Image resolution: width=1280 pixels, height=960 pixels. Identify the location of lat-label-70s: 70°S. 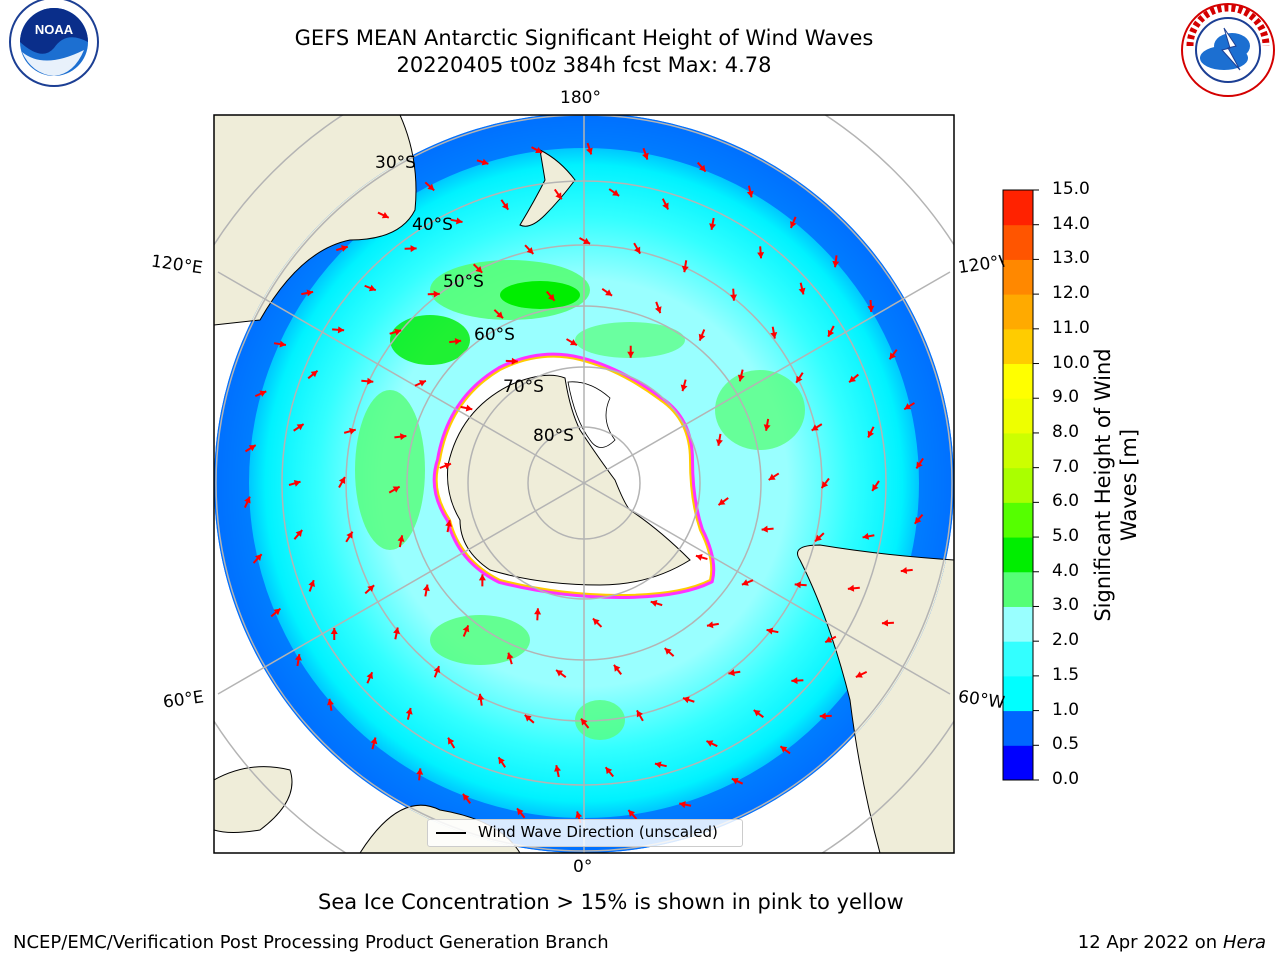
(523, 387).